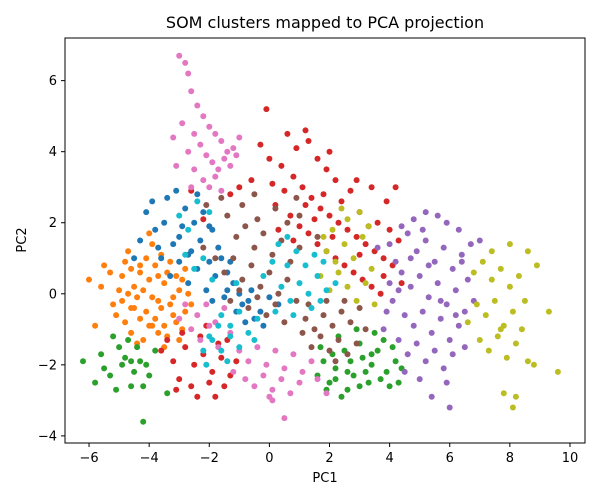 This screenshot has height=500, width=600. I want to click on y-tick-label: 0, so click(53, 294).